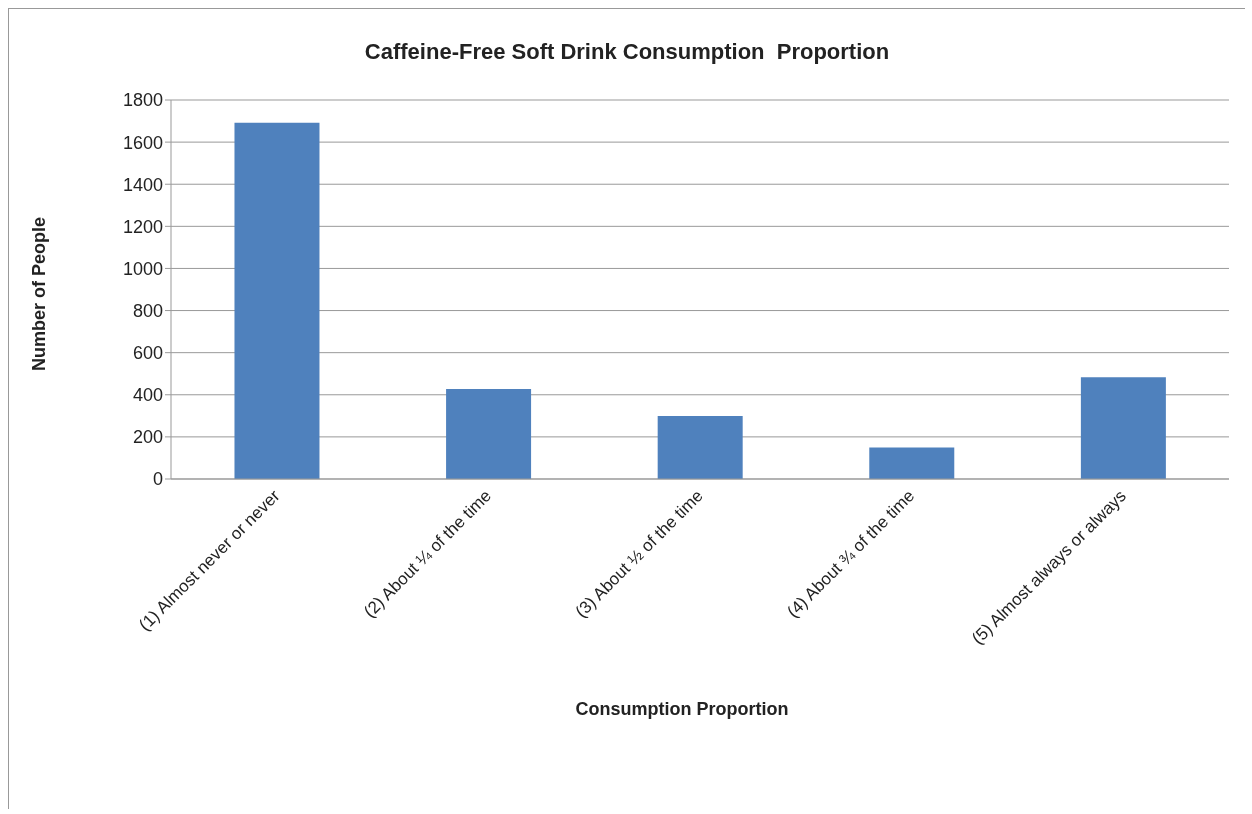 This screenshot has width=1252, height=814. I want to click on y-axis-title: Number of People, so click(39, 294).